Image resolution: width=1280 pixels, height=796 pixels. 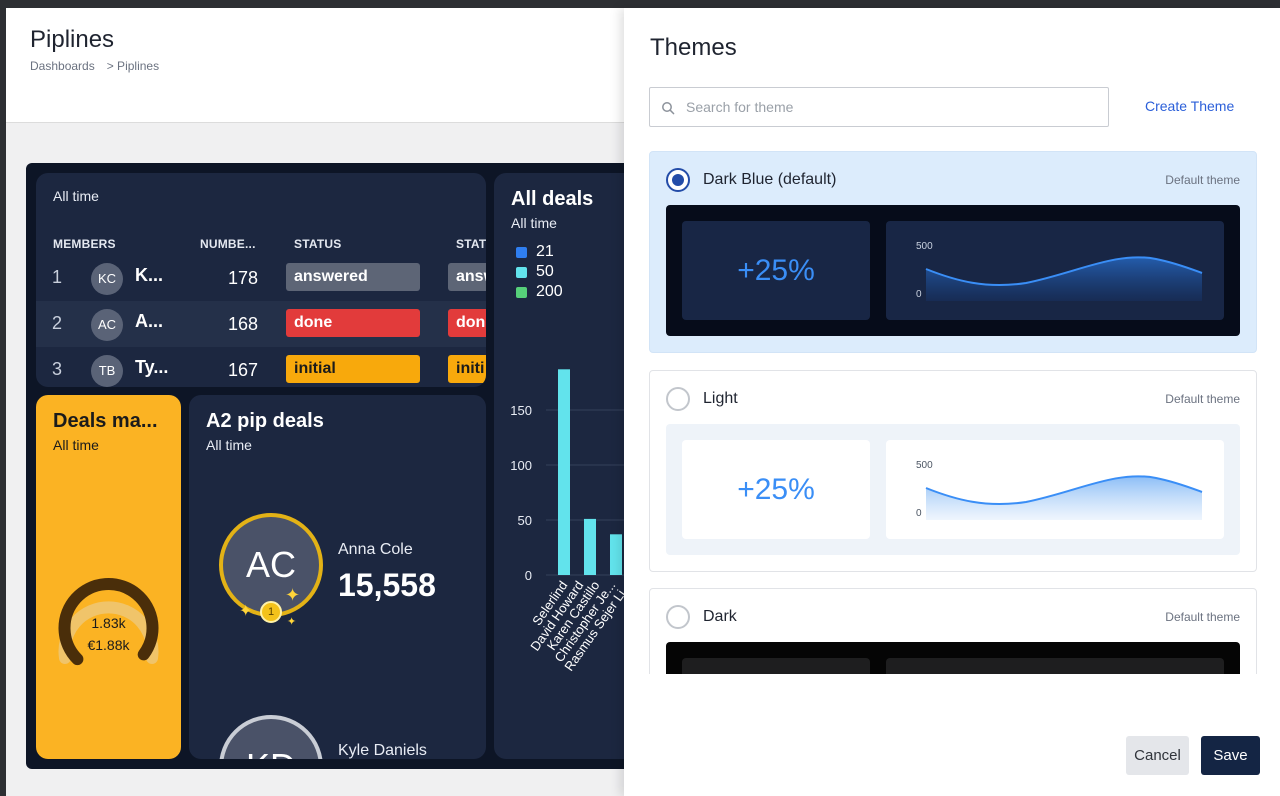 I want to click on gauge-fill, so click(x=108, y=622).